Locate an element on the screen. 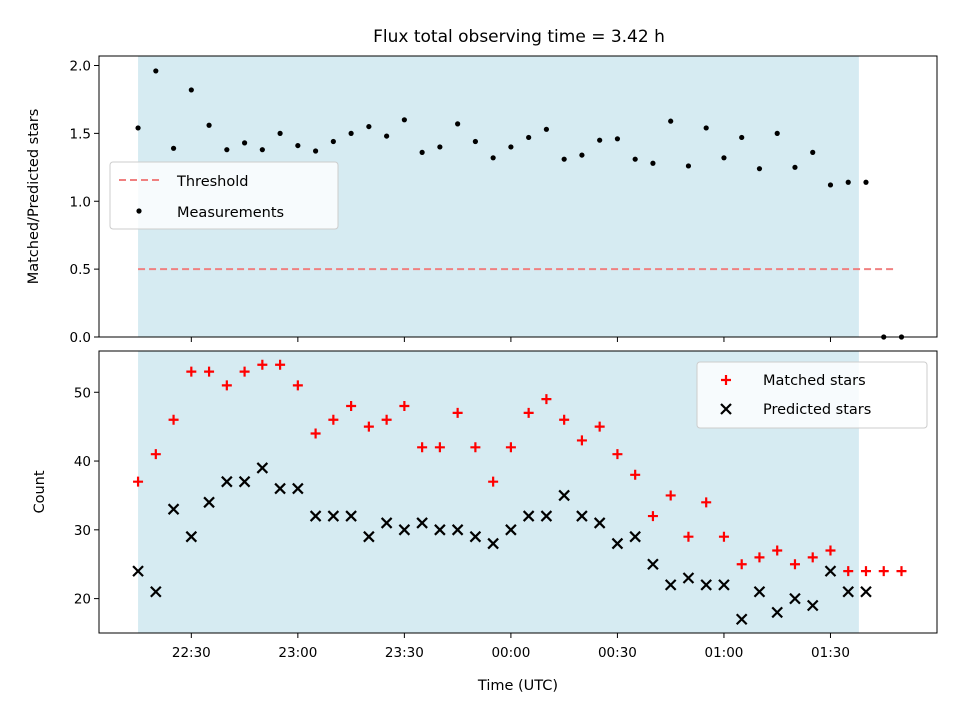 The width and height of the screenshot is (960, 720). y-tick-label: 0.5 is located at coordinates (80, 270).